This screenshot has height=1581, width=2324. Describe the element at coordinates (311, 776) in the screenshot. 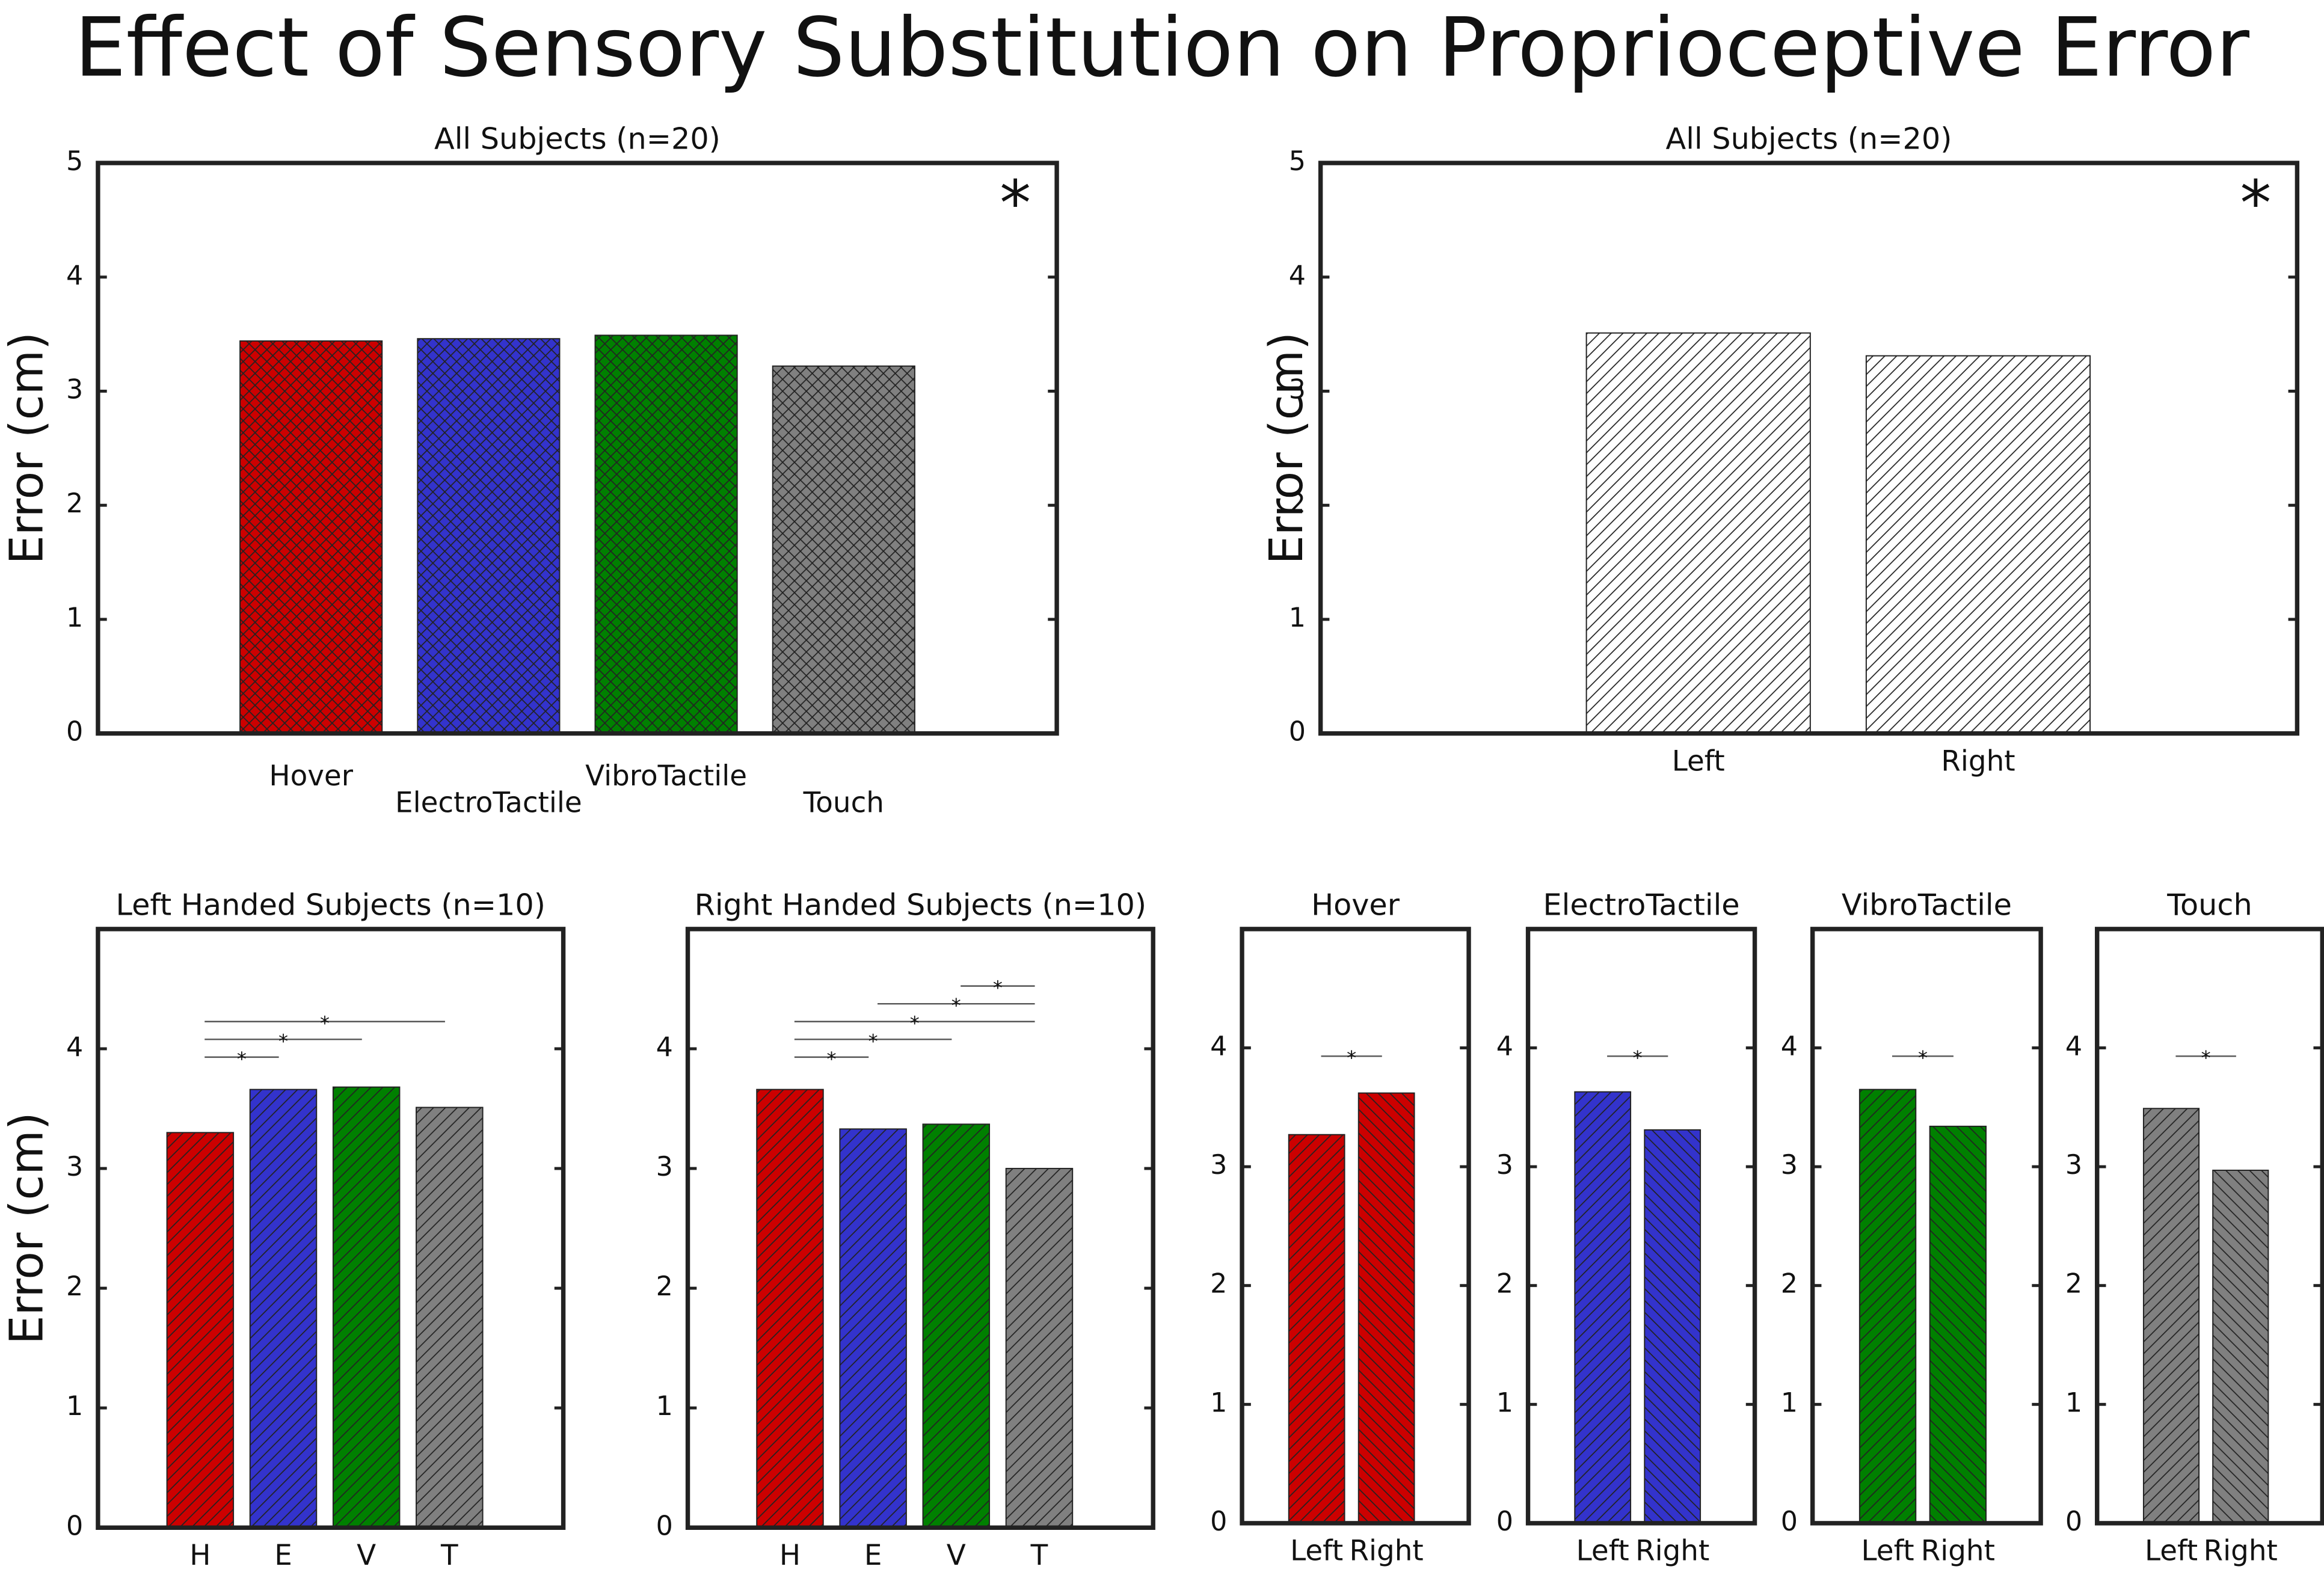

I see `x-tick-label: Hover` at that location.